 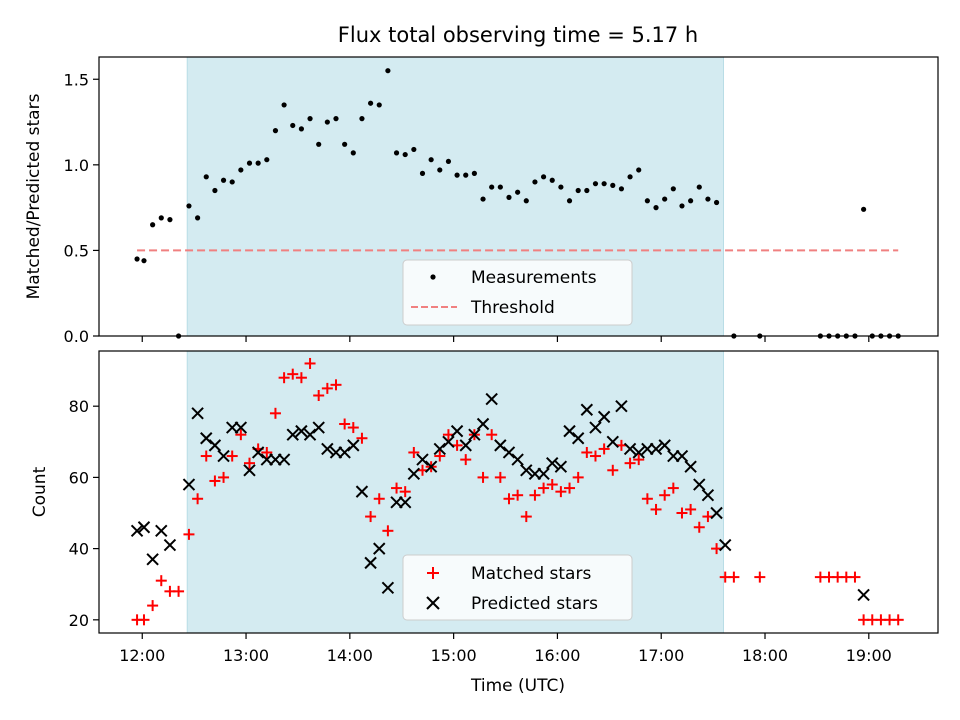 I want to click on bottom-x-ticks: 12:00 13:00 14:00 15:00 16:00 17:00 18:00 19:00, so click(x=505, y=649).